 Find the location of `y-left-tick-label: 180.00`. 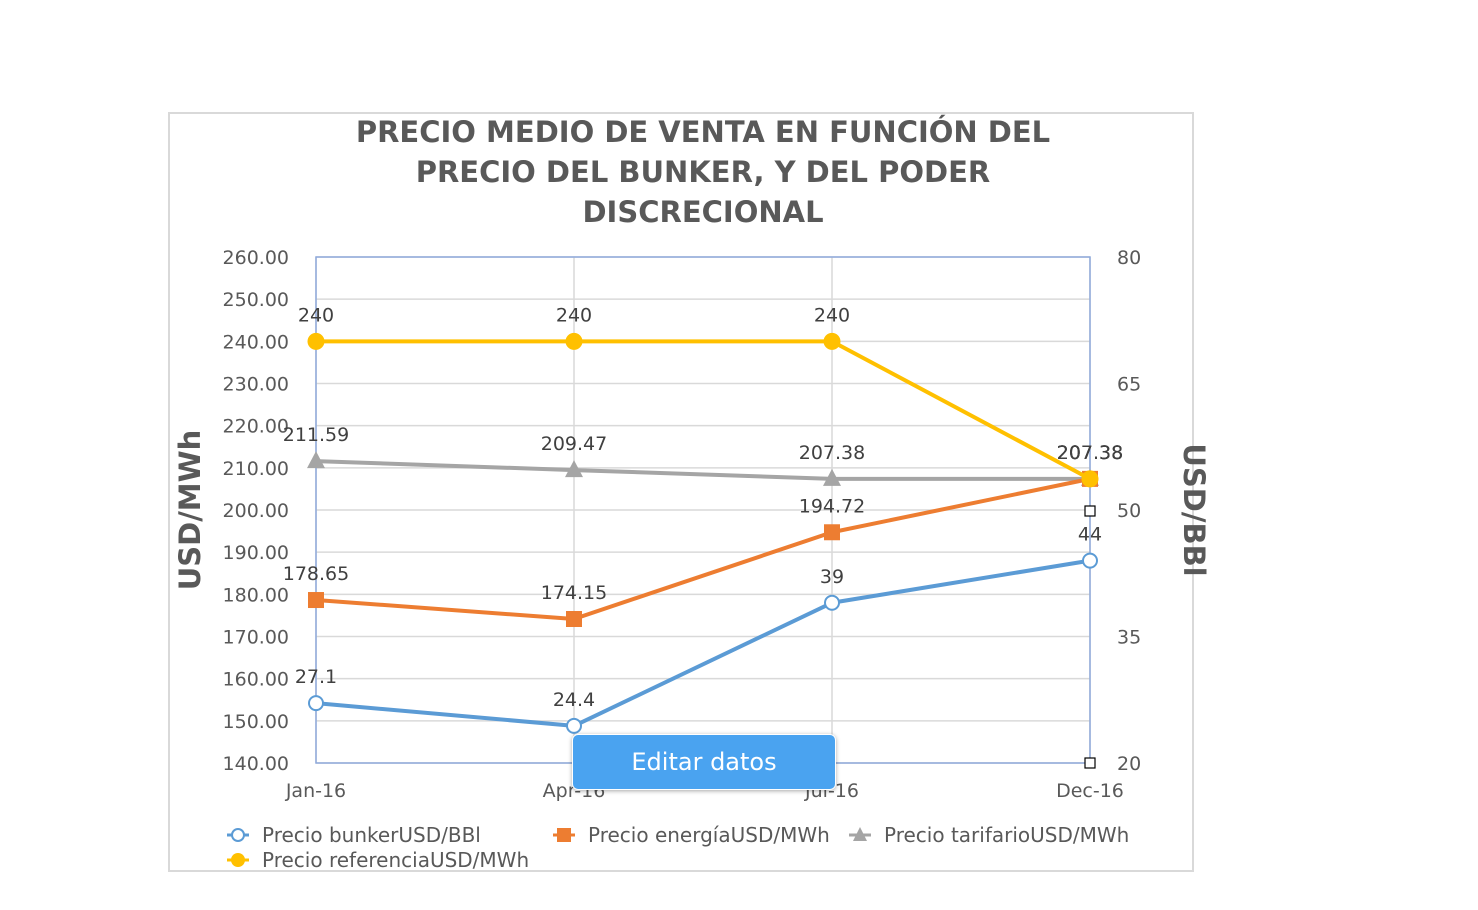

y-left-tick-label: 180.00 is located at coordinates (256, 595).